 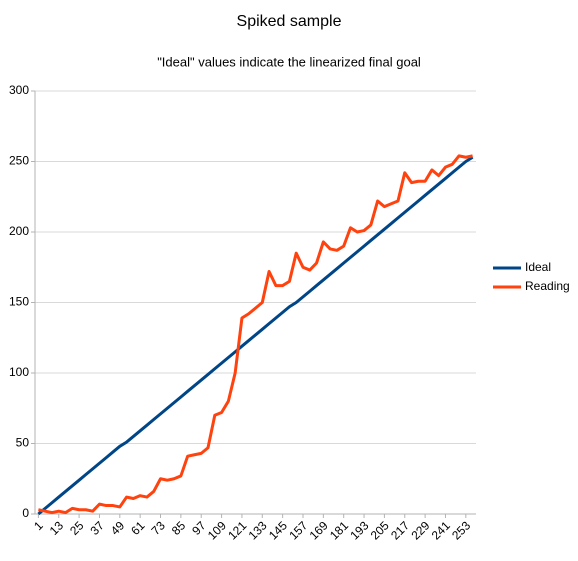 I want to click on x-tick-label: 61, so click(x=138, y=528).